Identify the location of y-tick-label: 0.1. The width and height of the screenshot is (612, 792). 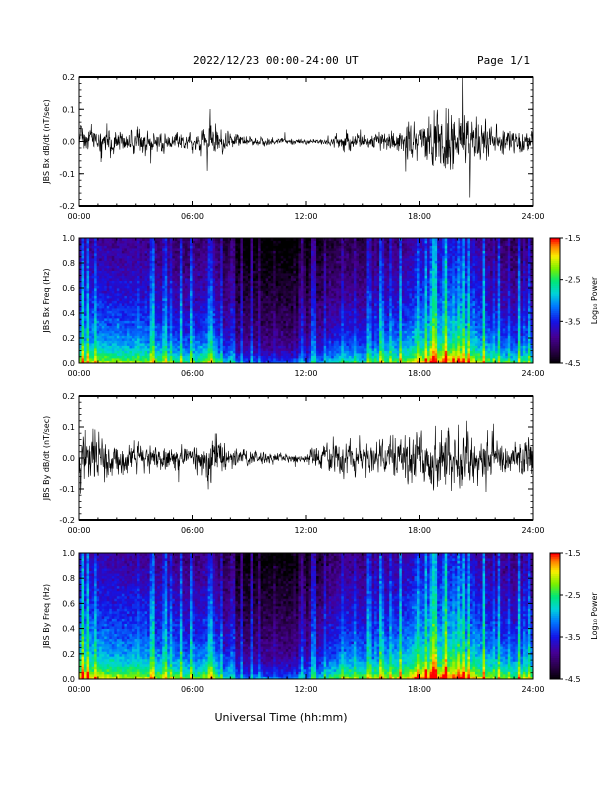
(68, 427).